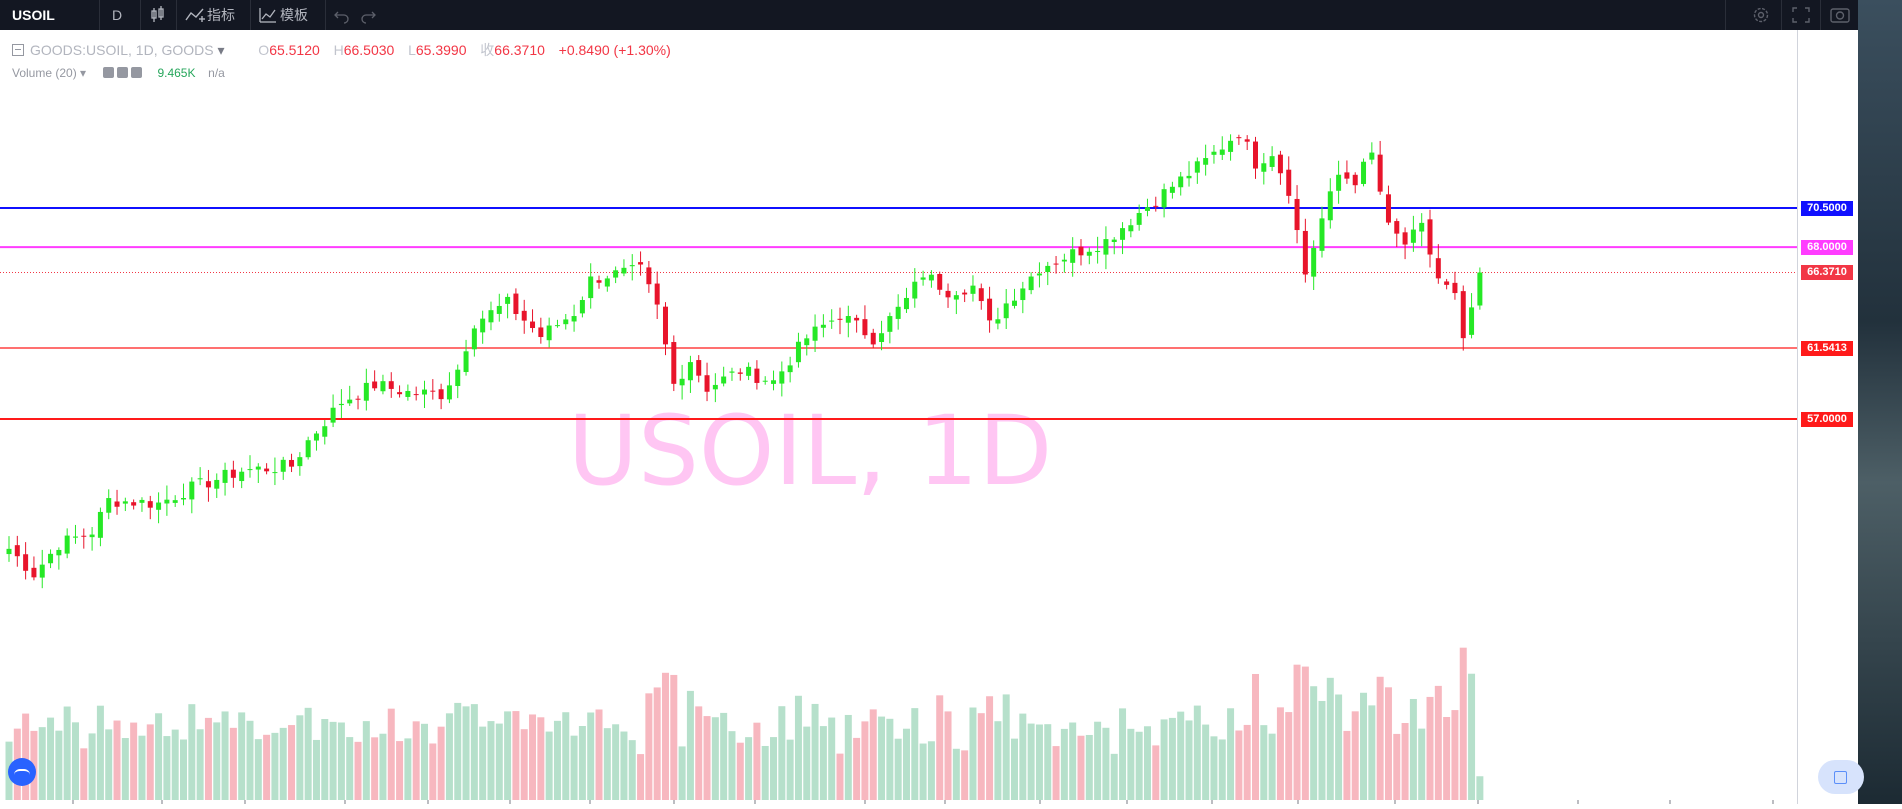 The height and width of the screenshot is (809, 1902). I want to click on top-toolbar: USOIL D 指标 模板, so click(929, 15).